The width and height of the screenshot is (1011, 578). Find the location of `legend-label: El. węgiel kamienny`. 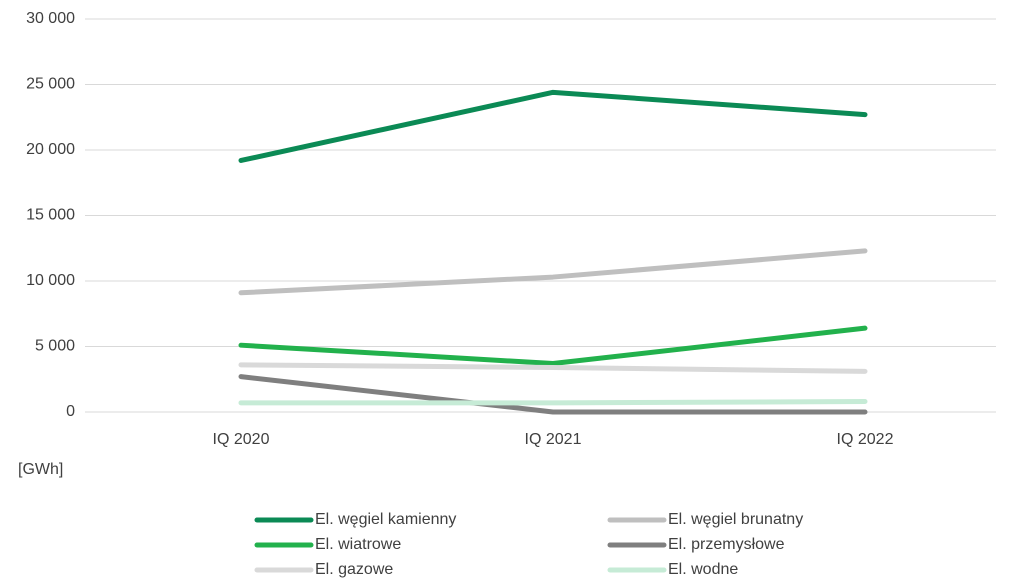

legend-label: El. węgiel kamienny is located at coordinates (385, 519).